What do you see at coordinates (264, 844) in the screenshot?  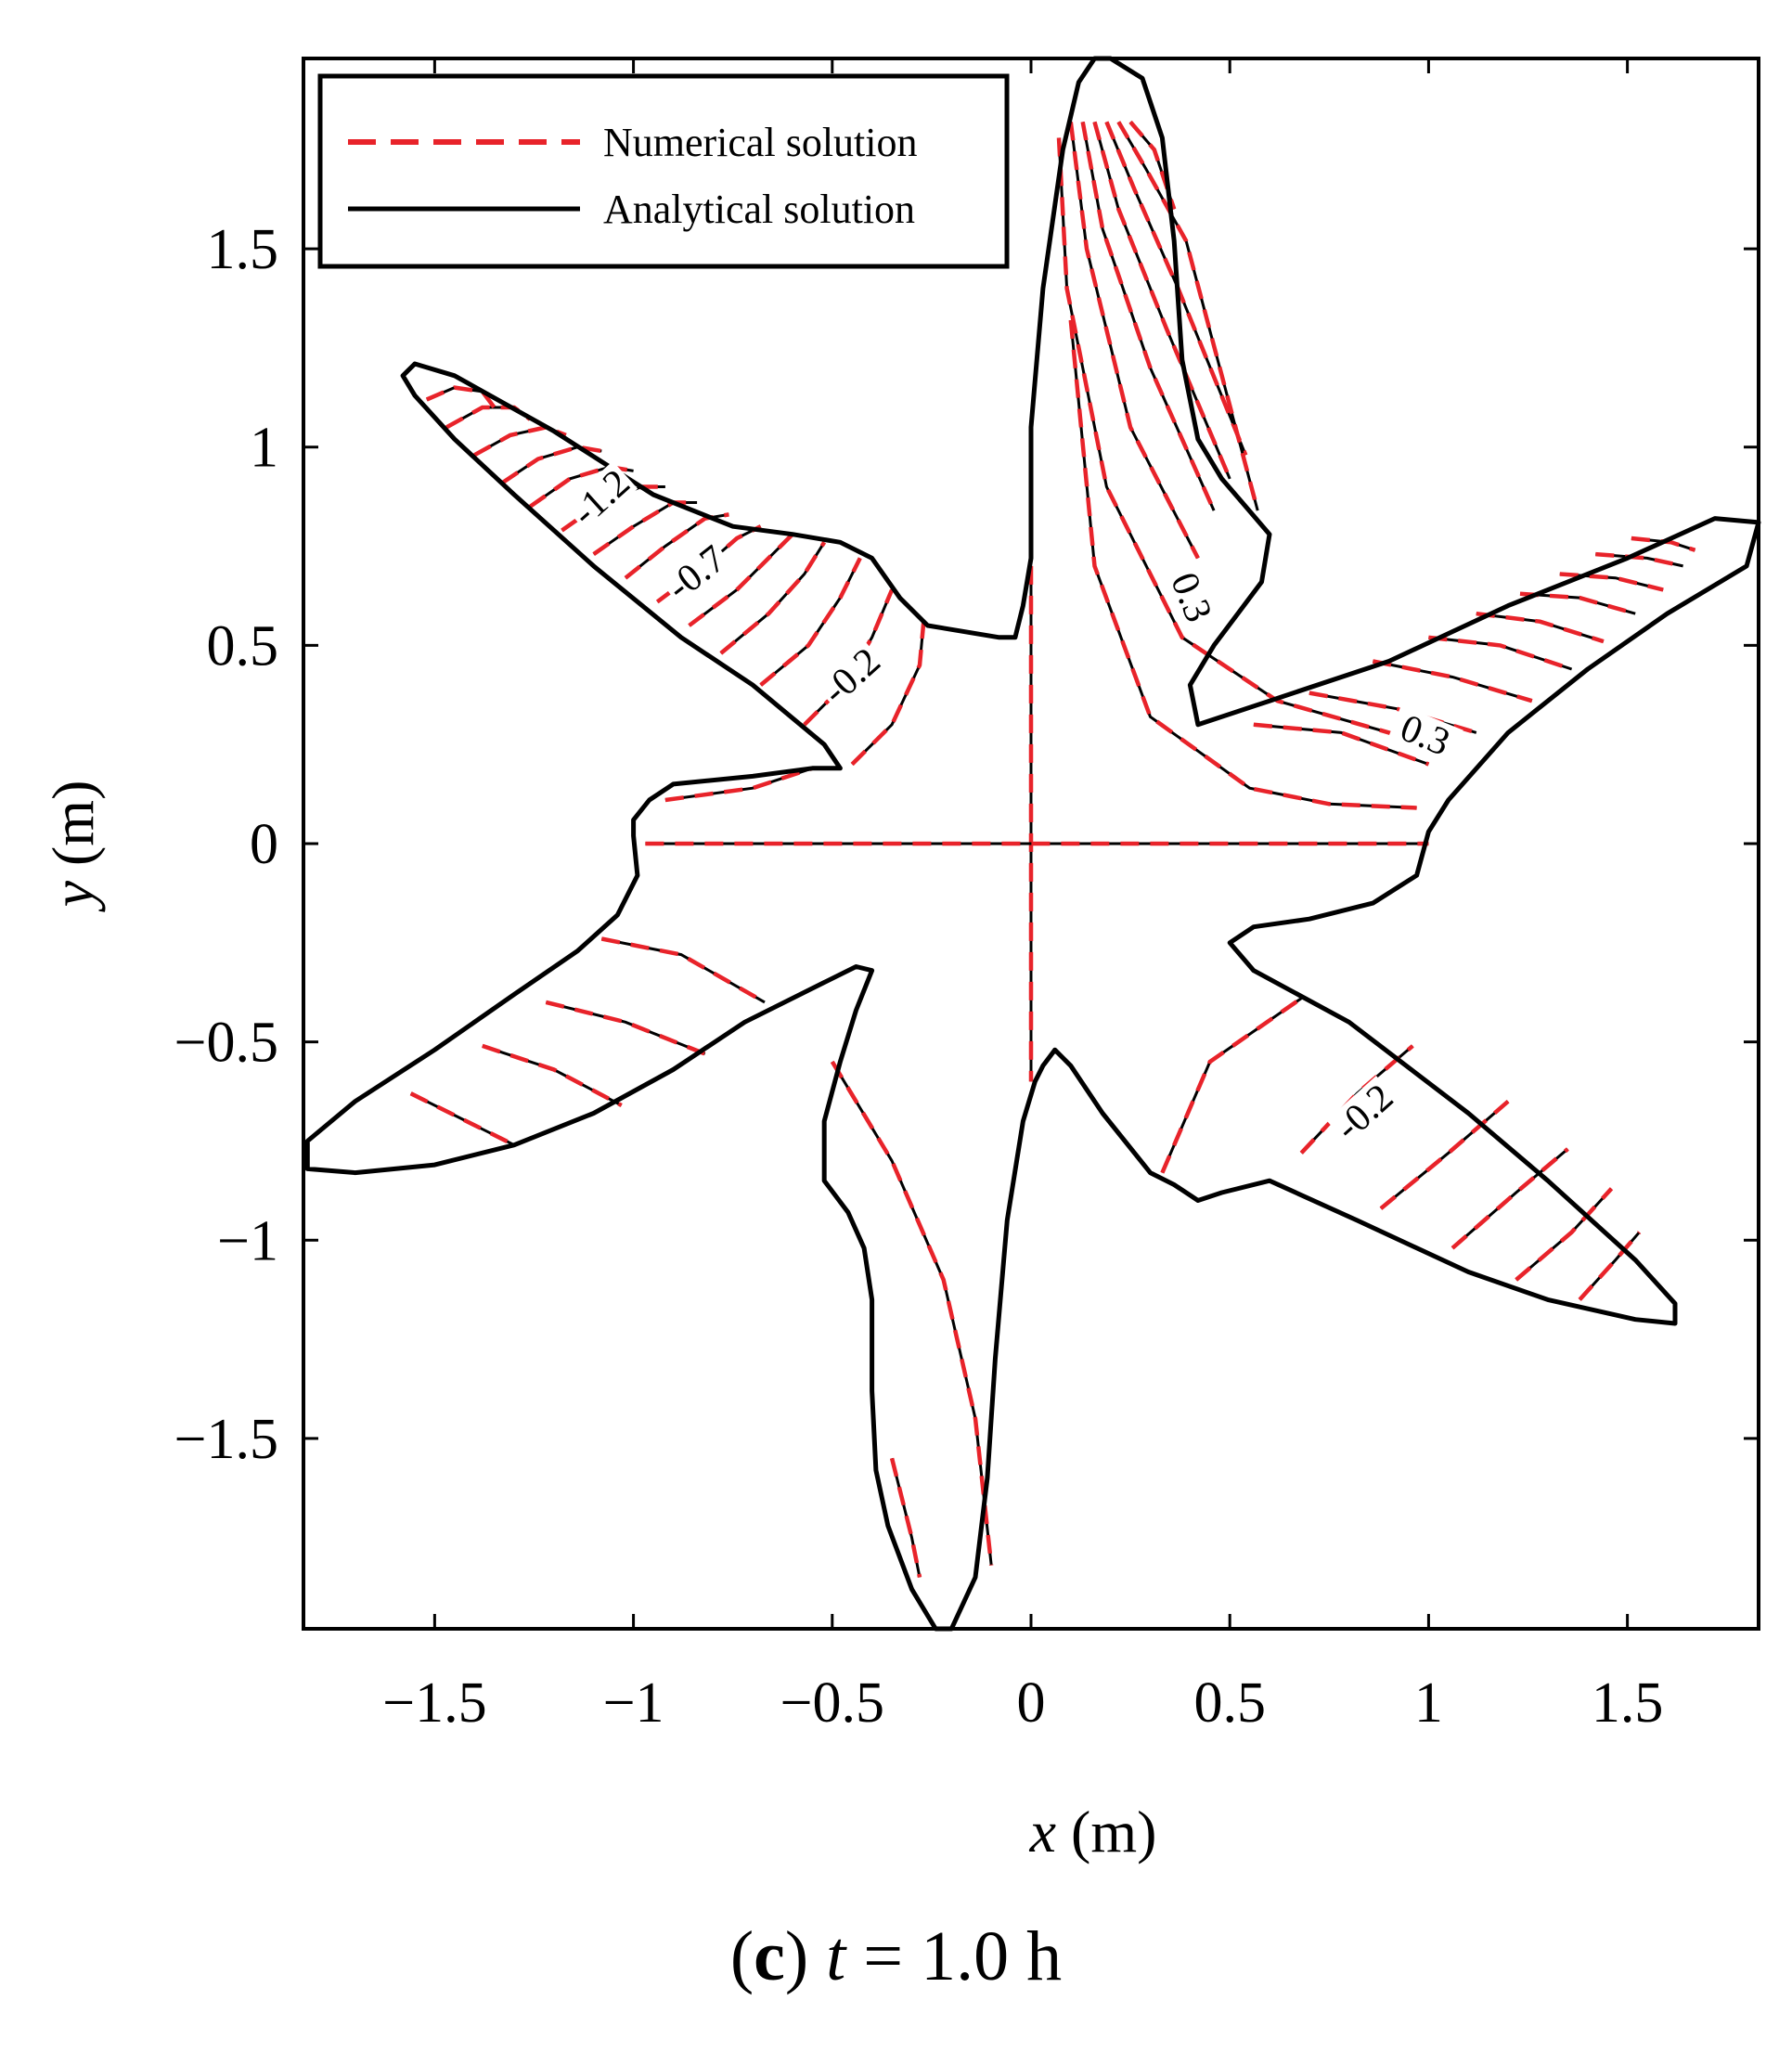 I see `y-tick-label-3: 0` at bounding box center [264, 844].